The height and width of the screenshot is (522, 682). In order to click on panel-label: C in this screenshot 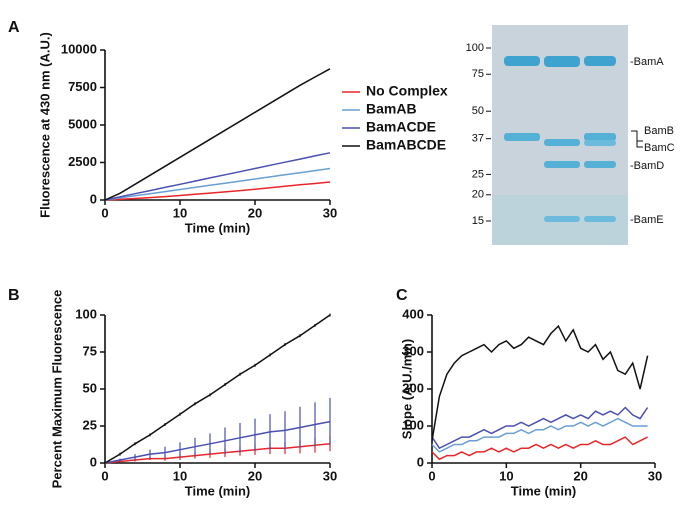, I will do `click(402, 295)`.